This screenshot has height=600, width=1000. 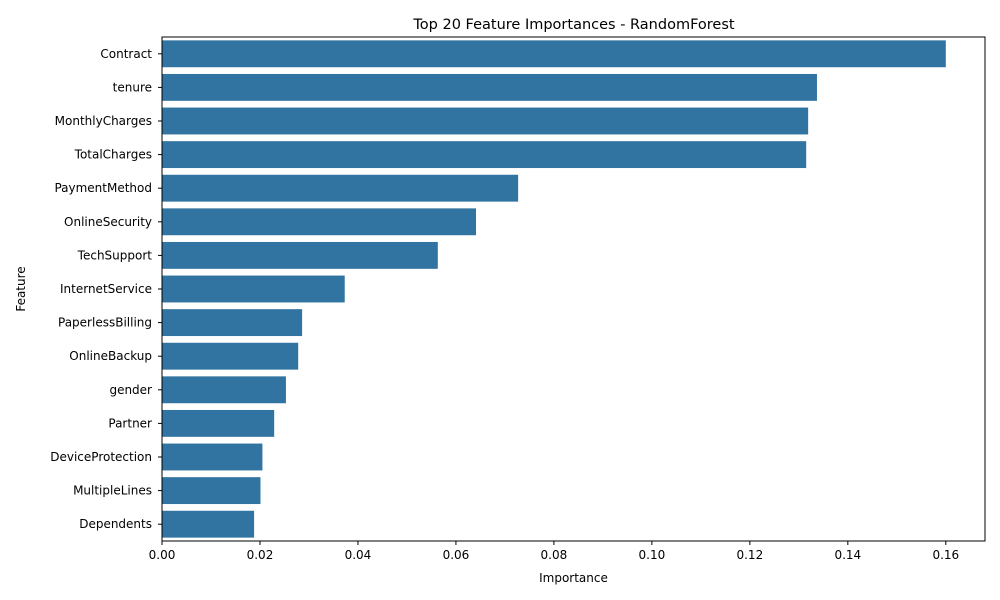 What do you see at coordinates (211, 491) in the screenshot?
I see `bar-MultipleLines` at bounding box center [211, 491].